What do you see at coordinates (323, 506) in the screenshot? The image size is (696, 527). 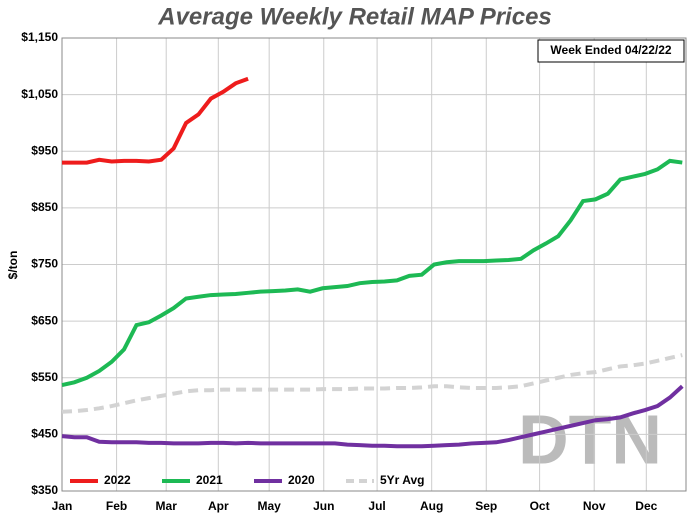 I see `x-tick-label: Jun` at bounding box center [323, 506].